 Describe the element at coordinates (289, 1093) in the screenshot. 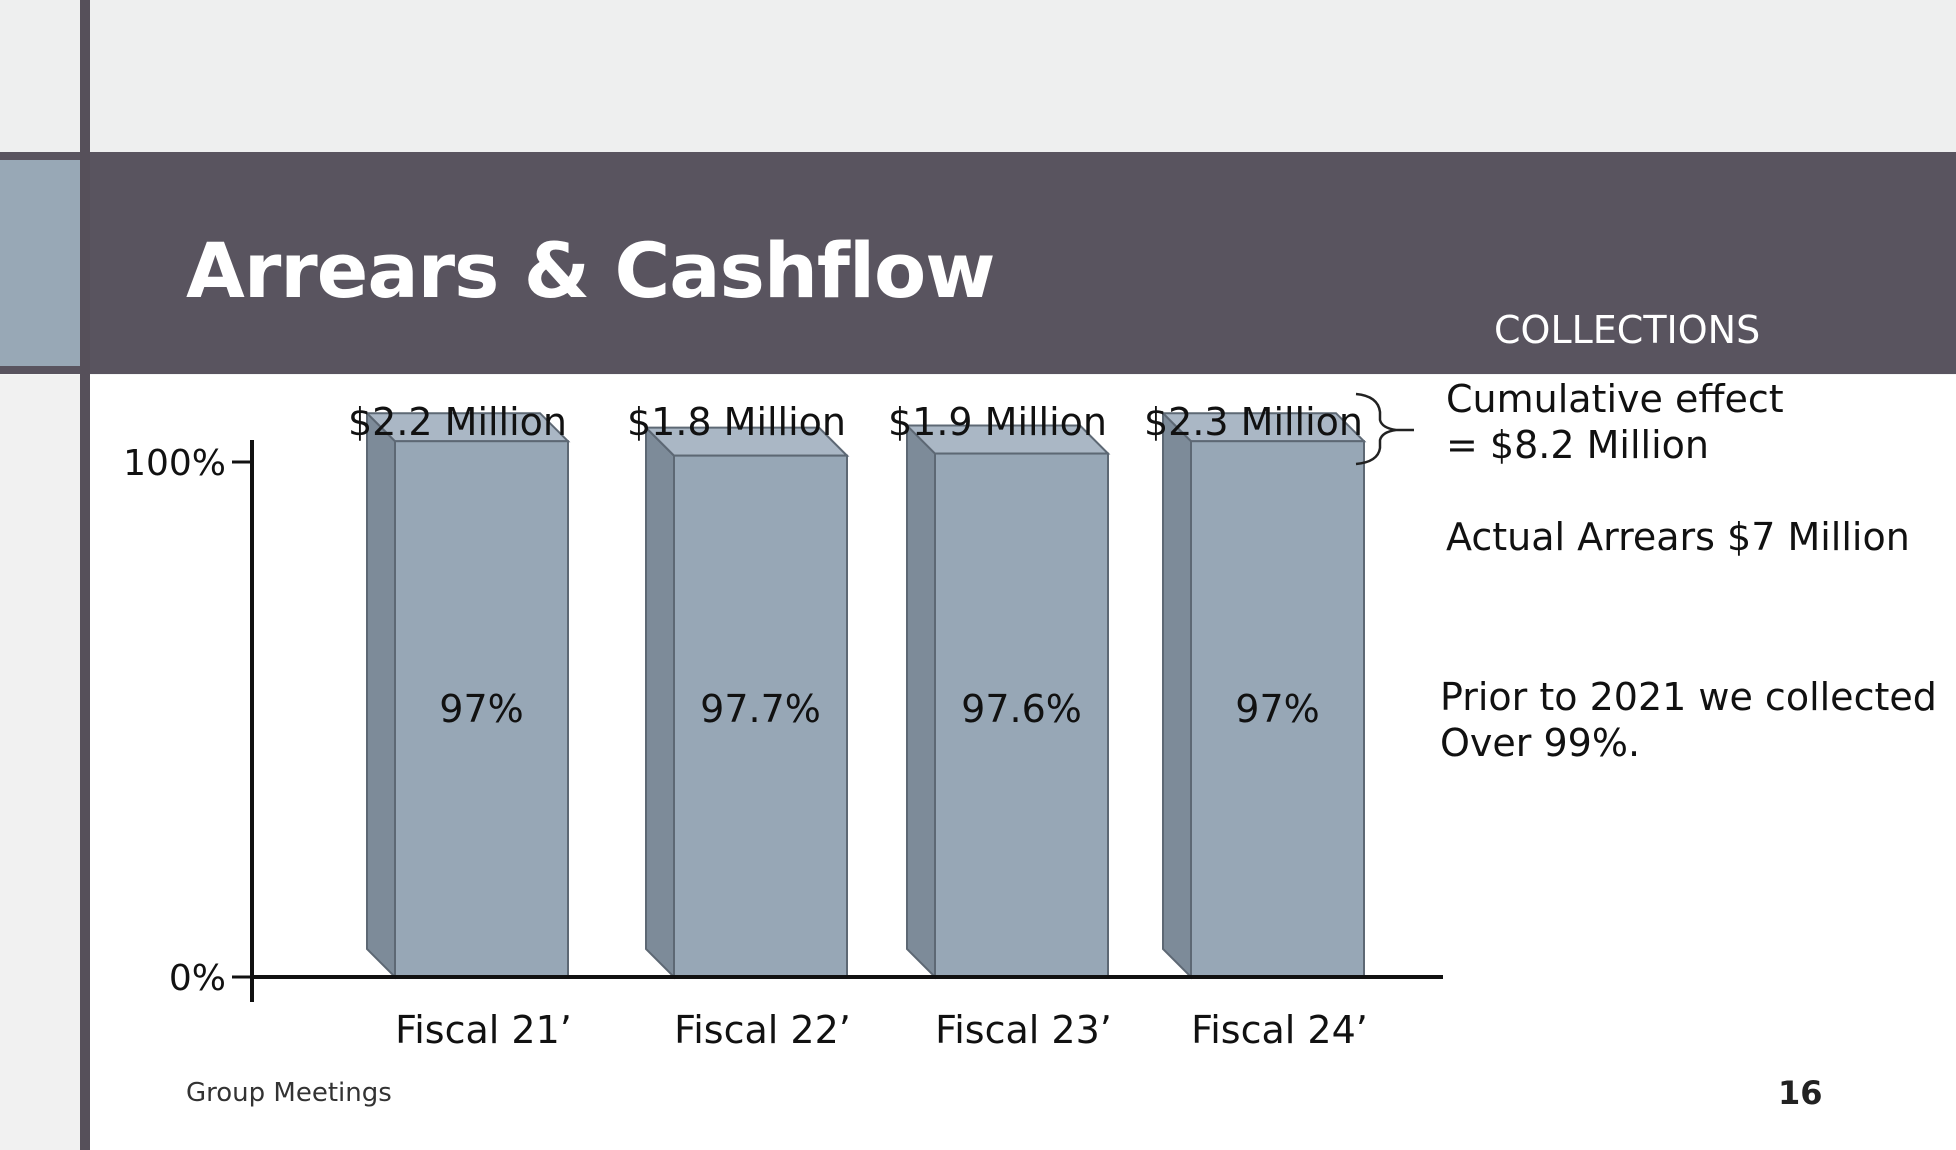

I see `footer-text: Group Meetings` at that location.